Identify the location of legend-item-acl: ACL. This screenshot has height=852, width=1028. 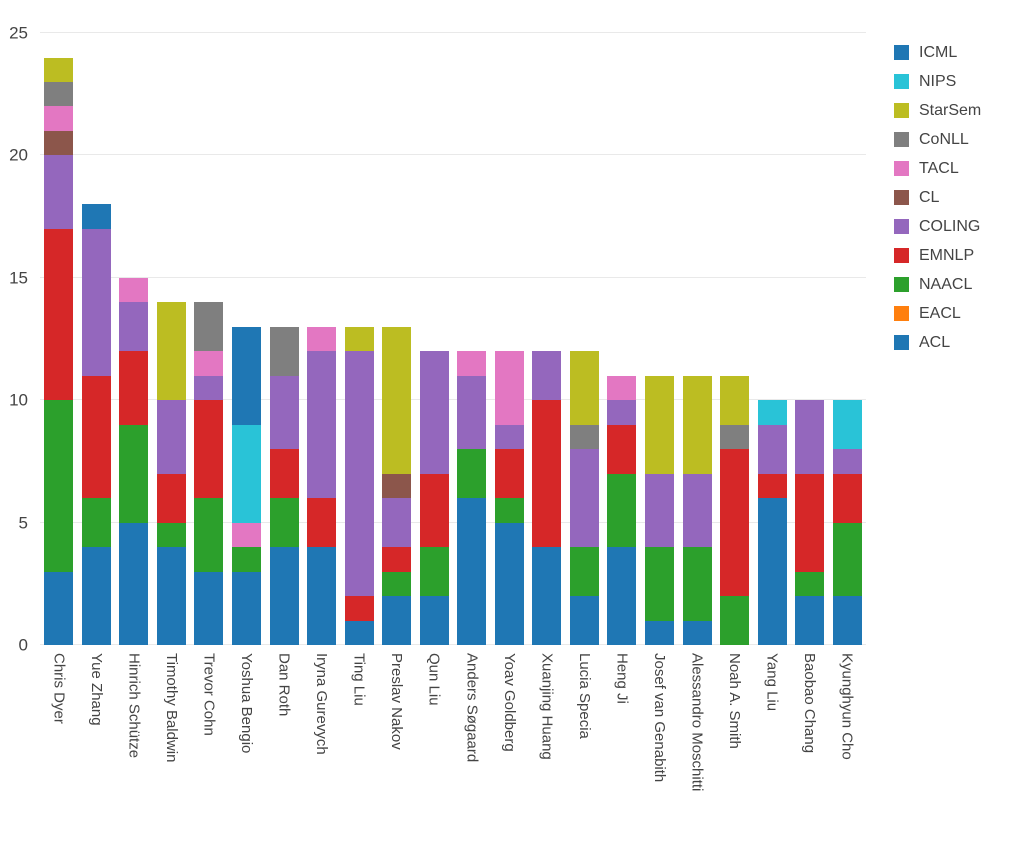
(937, 342).